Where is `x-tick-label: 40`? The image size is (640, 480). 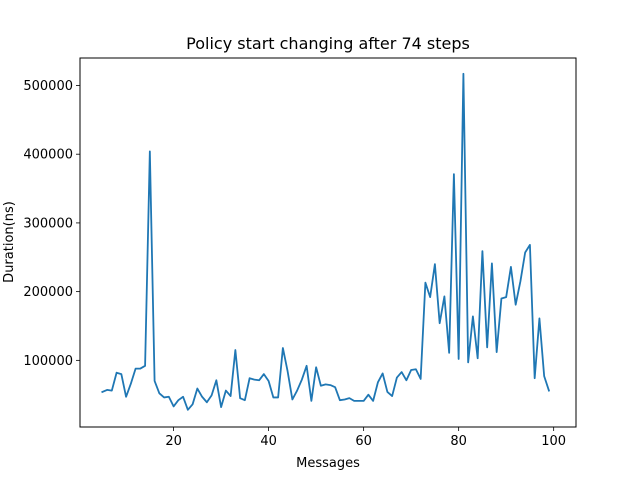 x-tick-label: 40 is located at coordinates (268, 441).